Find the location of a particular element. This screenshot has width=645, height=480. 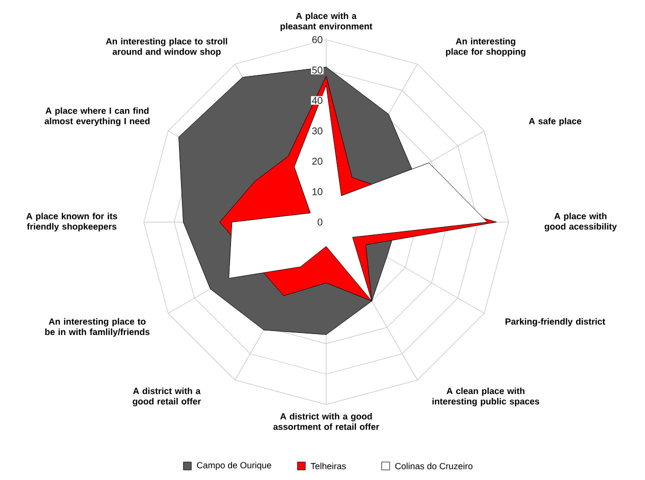

legend-label: Colinas do Cruzeiro is located at coordinates (433, 466).